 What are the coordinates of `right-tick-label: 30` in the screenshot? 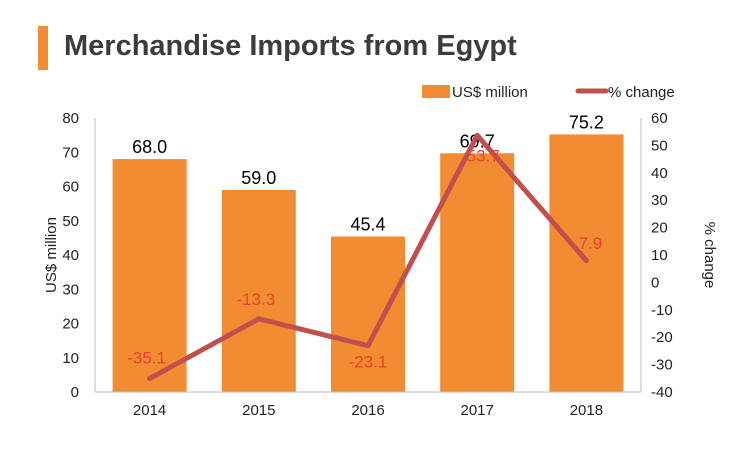 It's located at (659, 200).